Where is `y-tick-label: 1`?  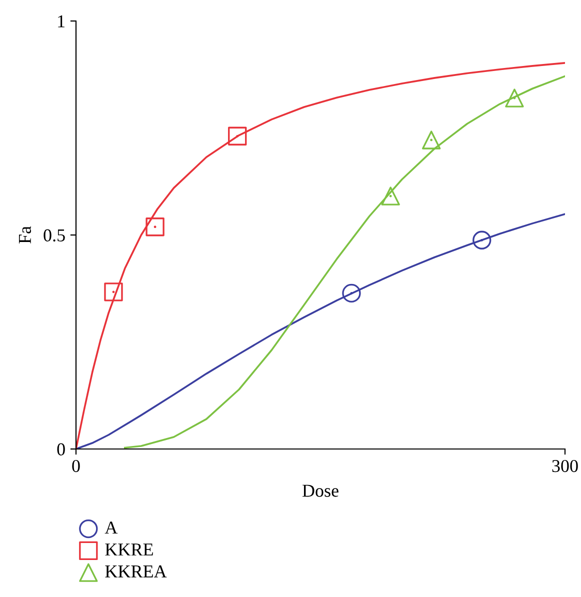 y-tick-label: 1 is located at coordinates (61, 21).